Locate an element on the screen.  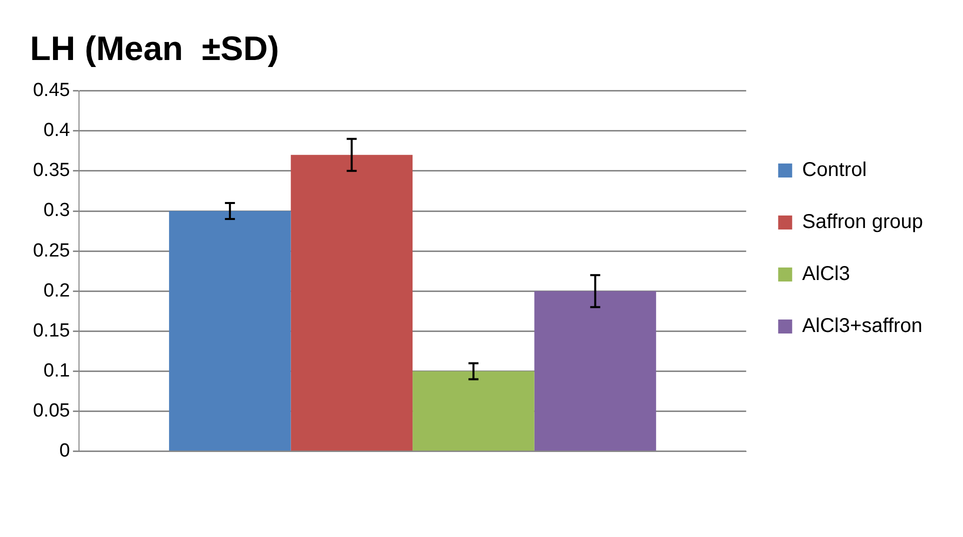
y-tick-label: 0.4 is located at coordinates (57, 131).